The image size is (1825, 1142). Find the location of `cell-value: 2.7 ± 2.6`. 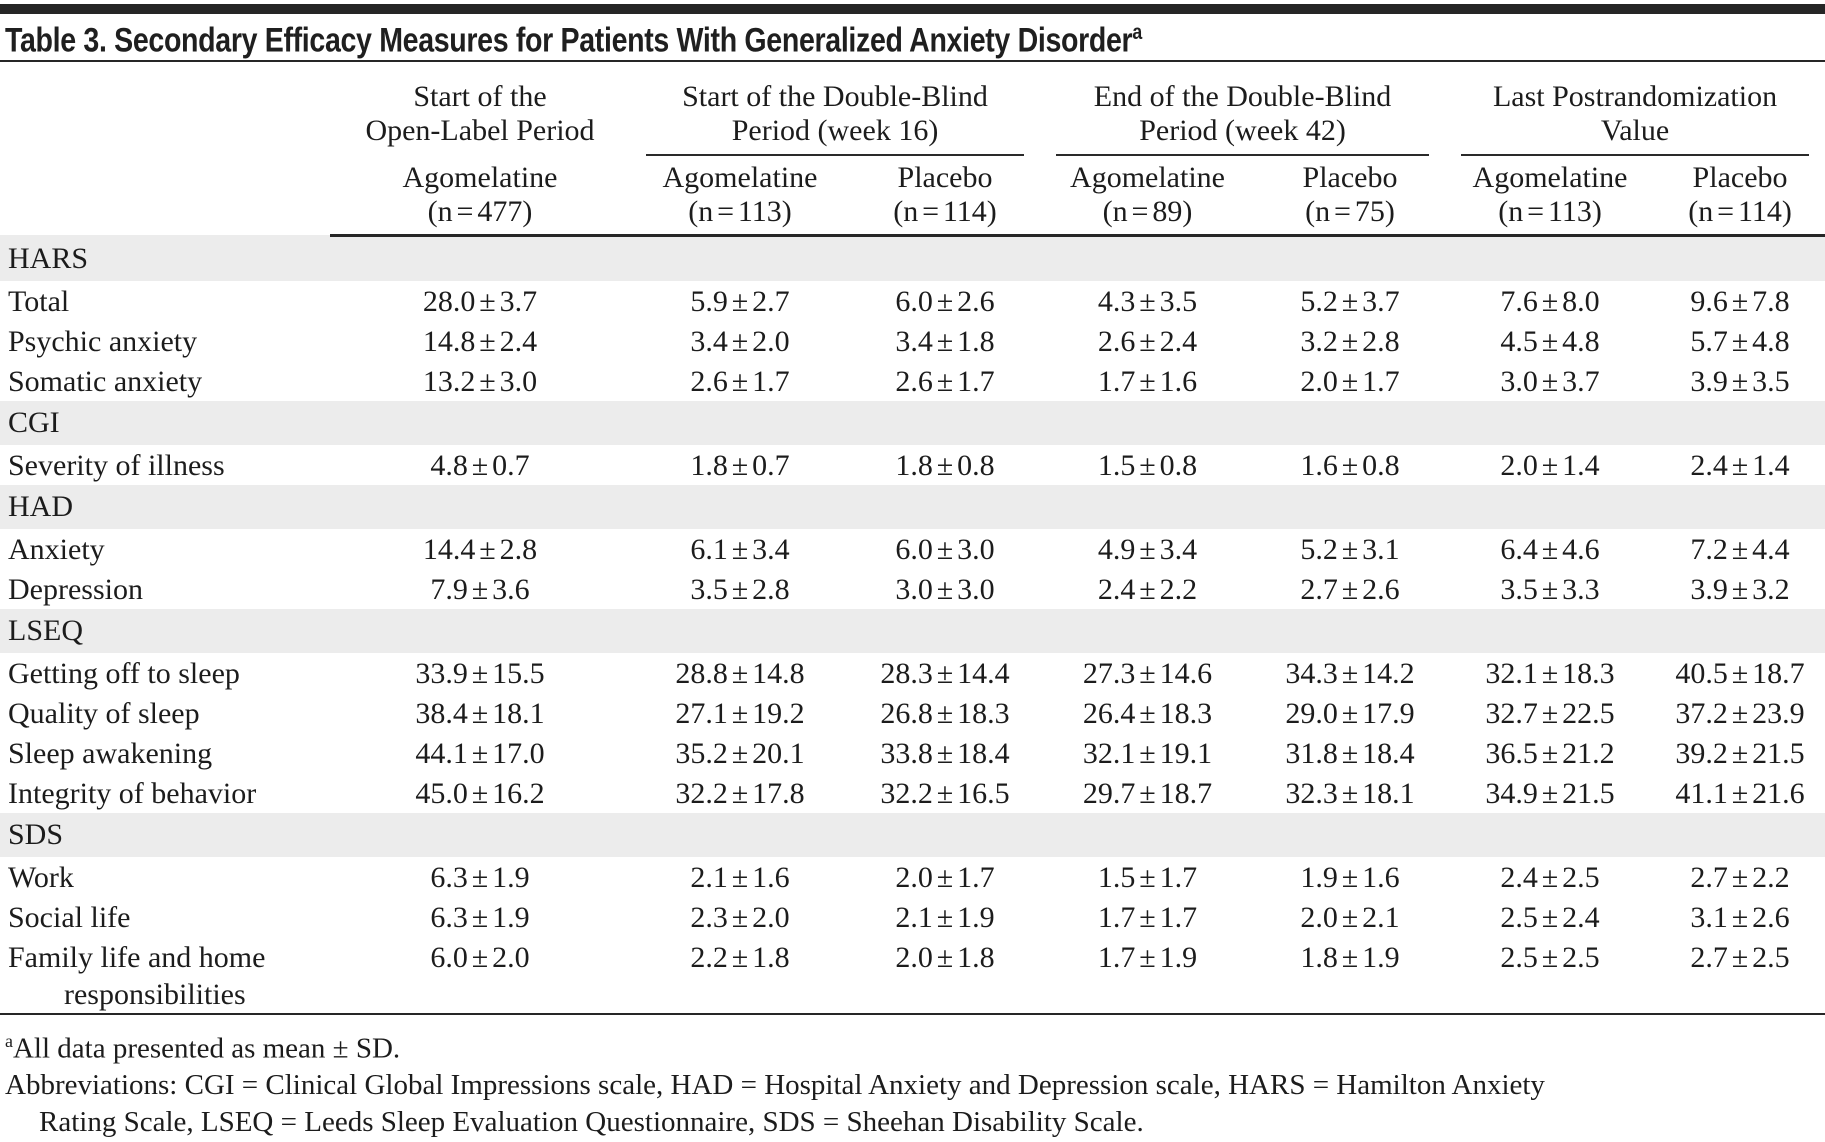

cell-value: 2.7 ± 2.6 is located at coordinates (1350, 589).